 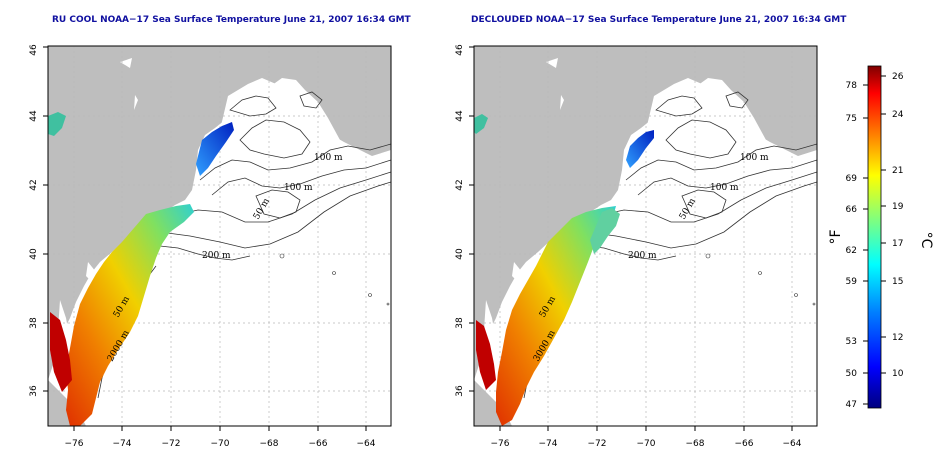 What do you see at coordinates (852, 282) in the screenshot?
I see `fahrenheit-tick: 59` at bounding box center [852, 282].